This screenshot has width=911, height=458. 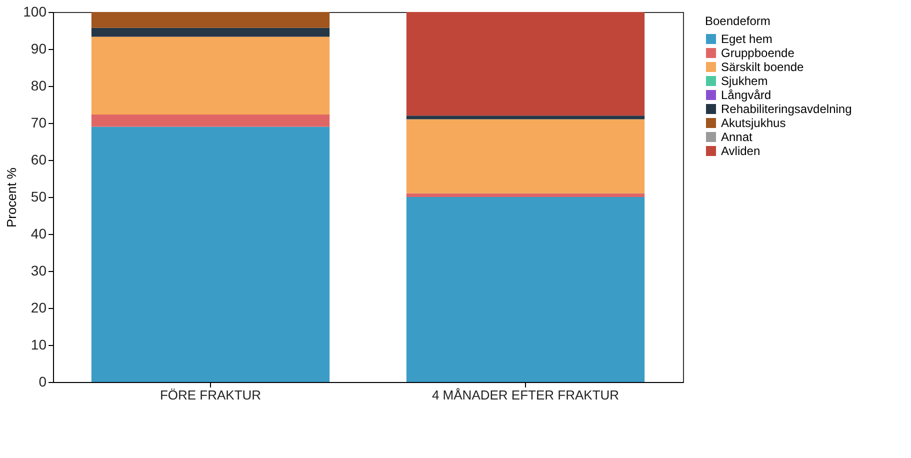 What do you see at coordinates (38, 160) in the screenshot?
I see `y-tick-label: 60` at bounding box center [38, 160].